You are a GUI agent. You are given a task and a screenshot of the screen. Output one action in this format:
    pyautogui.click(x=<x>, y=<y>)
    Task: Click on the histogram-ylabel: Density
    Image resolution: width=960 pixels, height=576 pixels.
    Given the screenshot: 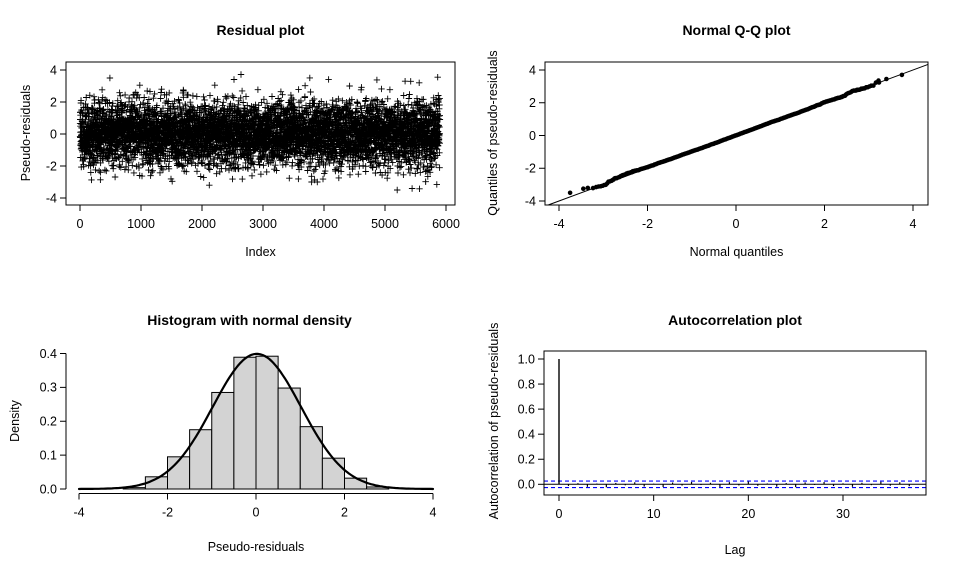 What is the action you would take?
    pyautogui.click(x=15, y=421)
    